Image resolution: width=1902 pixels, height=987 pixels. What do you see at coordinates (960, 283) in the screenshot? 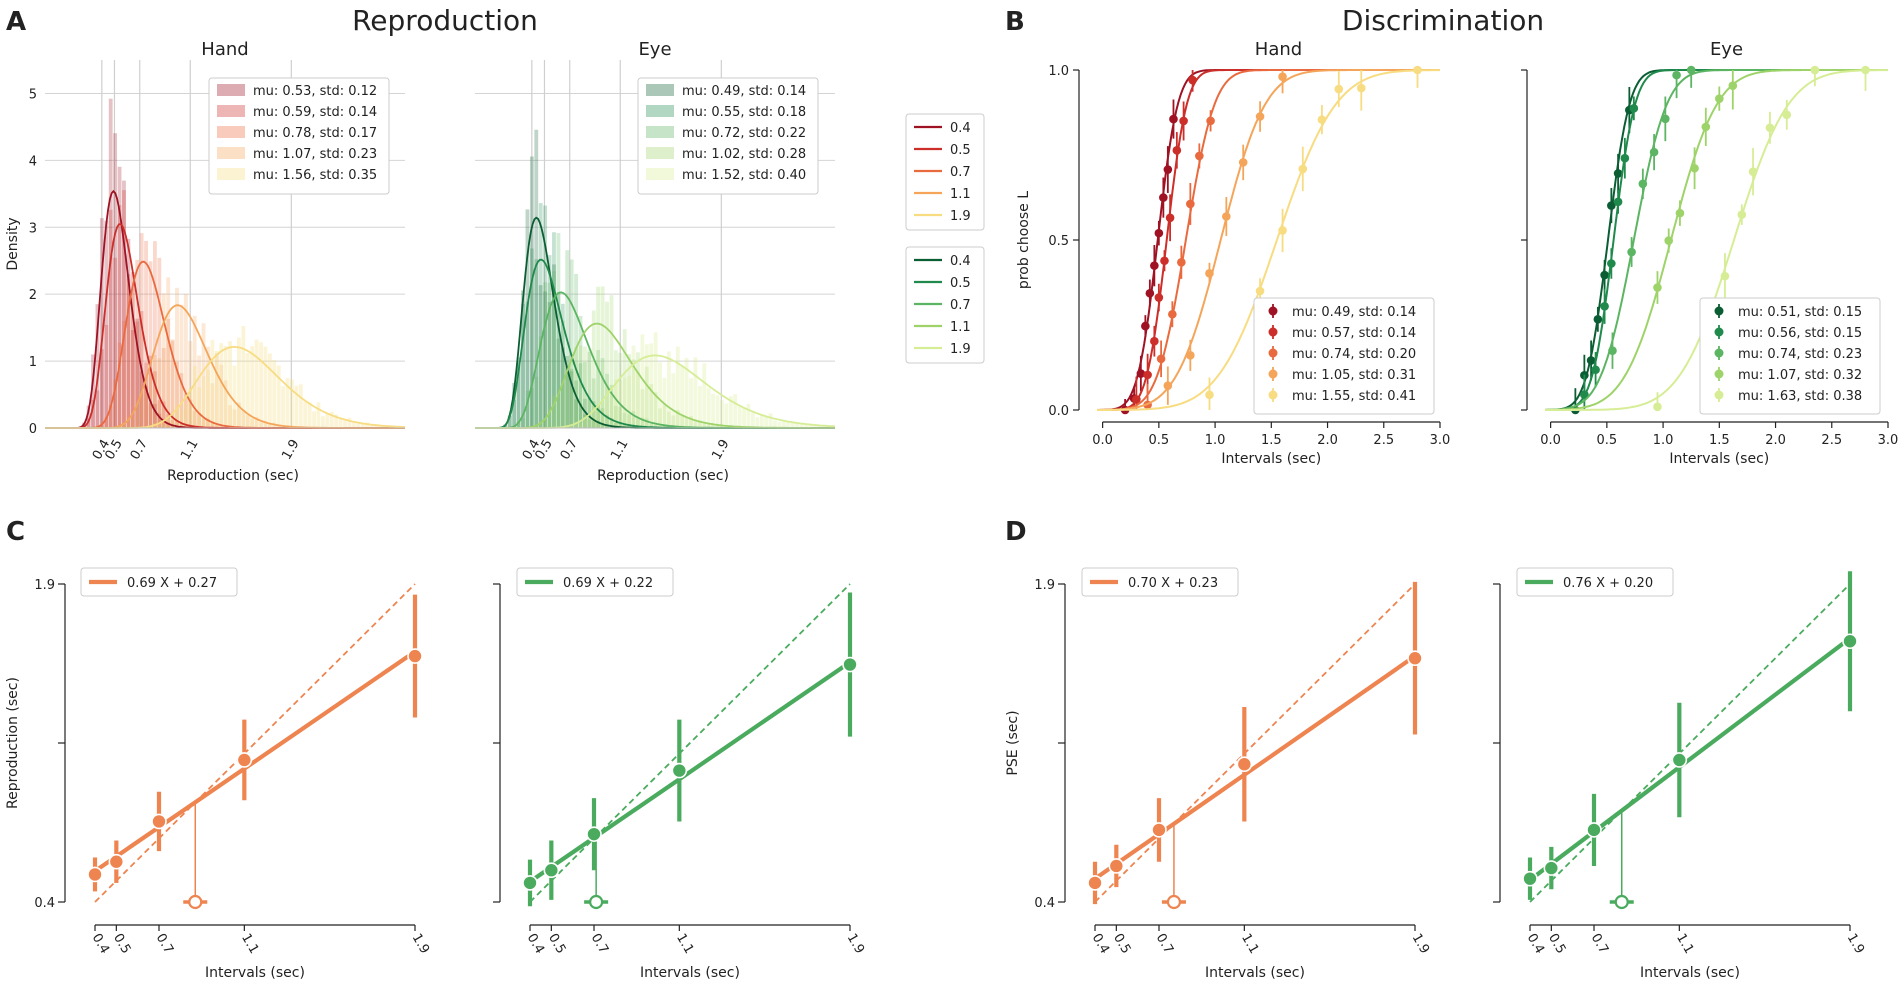
I see `legend-label: 0.5` at bounding box center [960, 283].